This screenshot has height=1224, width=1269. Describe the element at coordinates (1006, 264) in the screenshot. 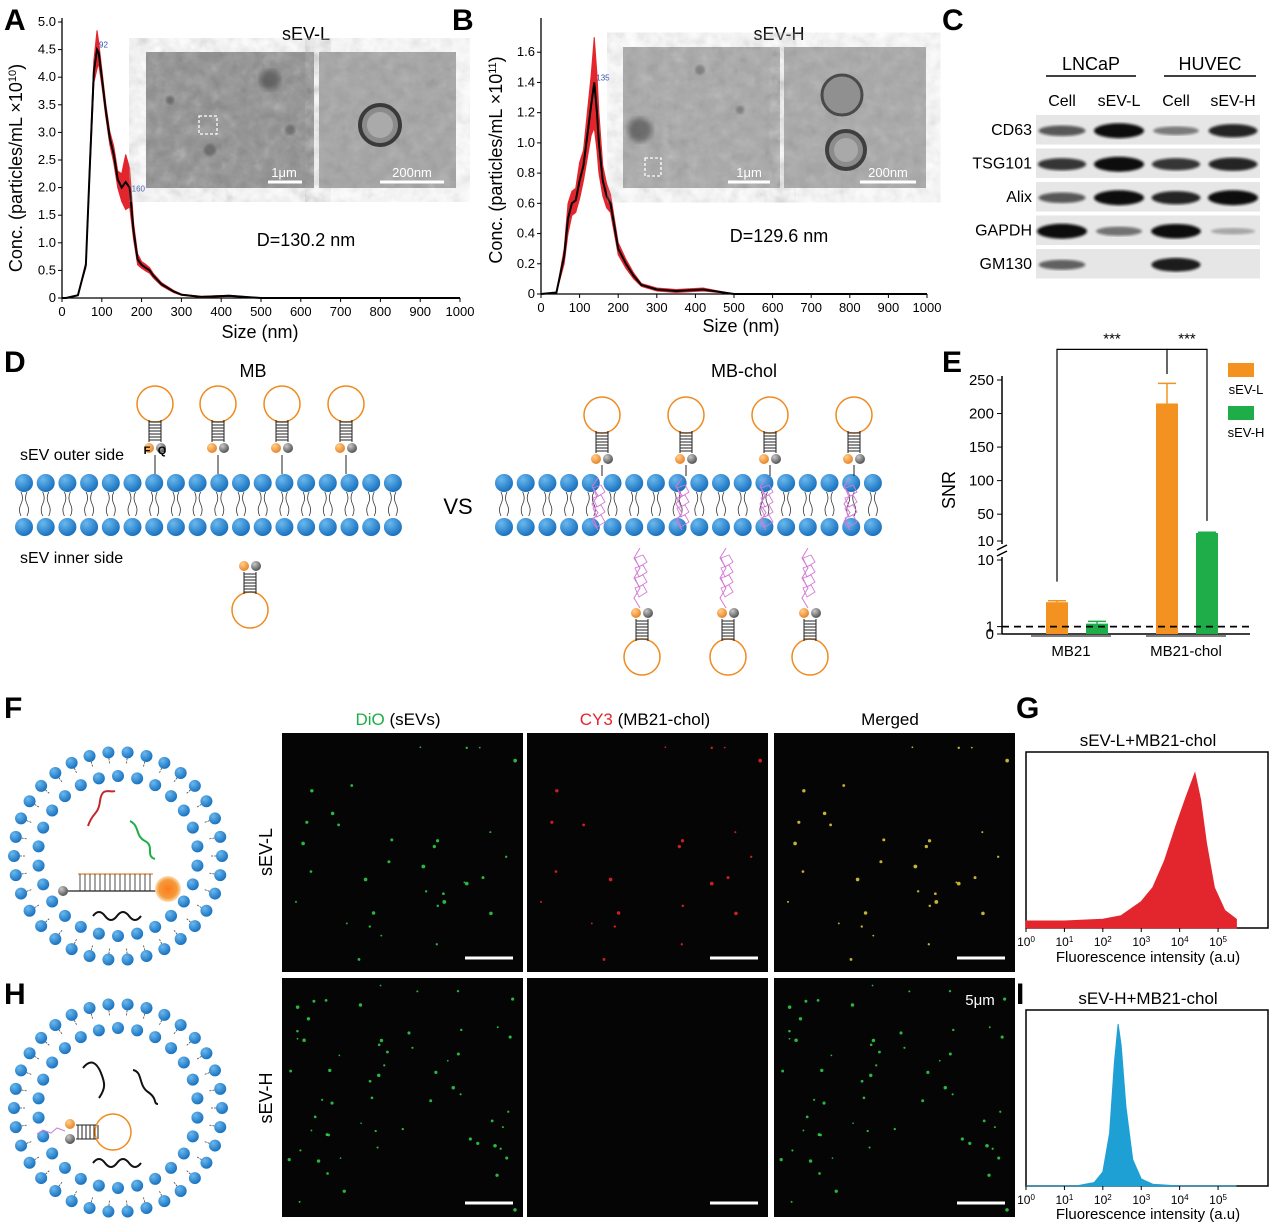

I see `protein-label: GM130` at that location.